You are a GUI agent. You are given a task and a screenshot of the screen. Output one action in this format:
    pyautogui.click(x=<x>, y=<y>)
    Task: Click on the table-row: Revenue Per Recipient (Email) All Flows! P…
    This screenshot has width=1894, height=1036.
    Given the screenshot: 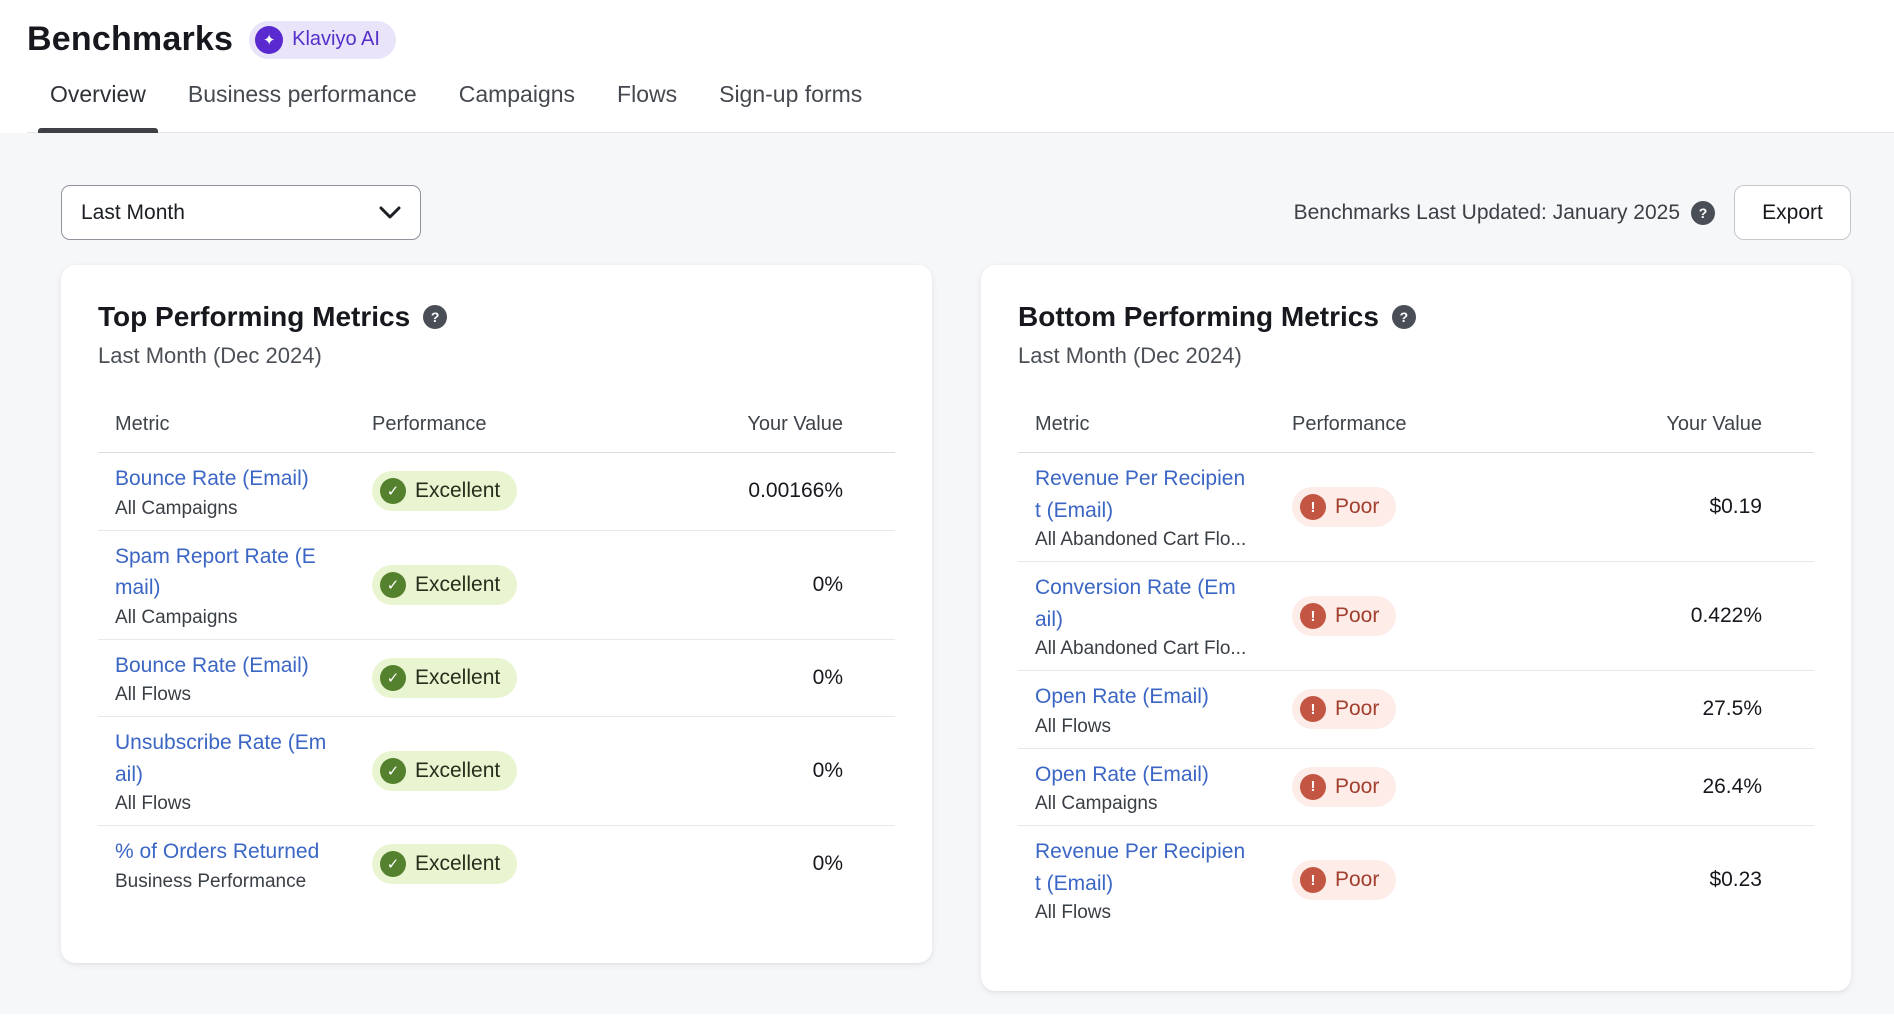 What is the action you would take?
    pyautogui.click(x=1416, y=880)
    